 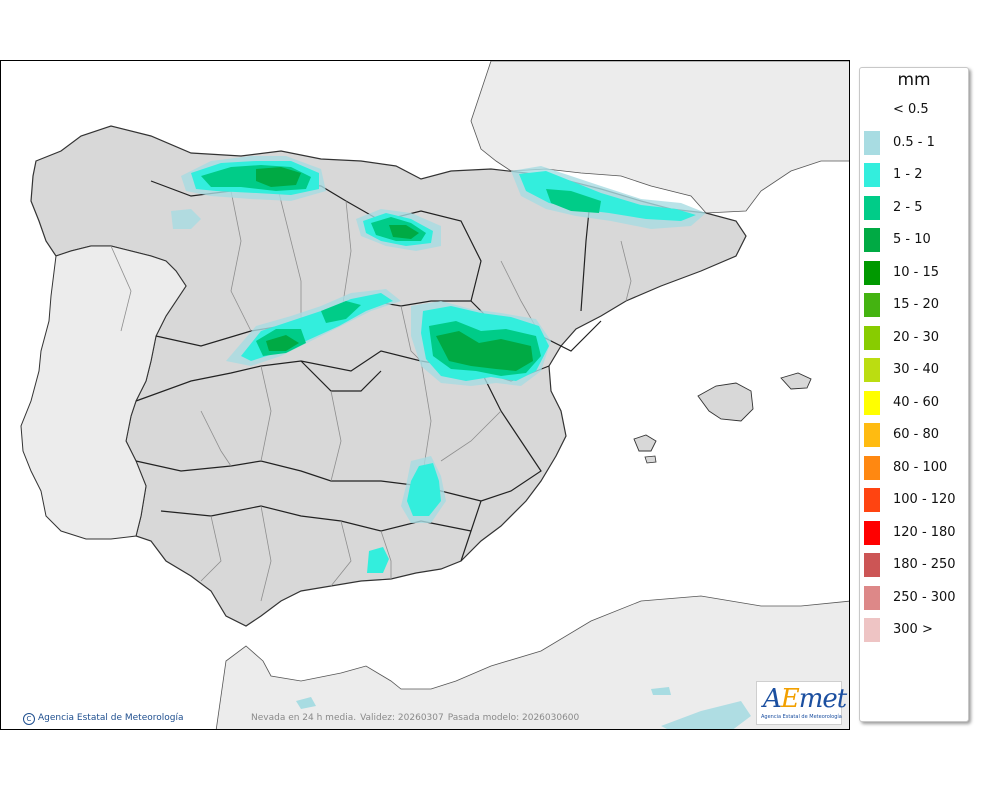 What do you see at coordinates (725, 402) in the screenshot?
I see `mallorca` at bounding box center [725, 402].